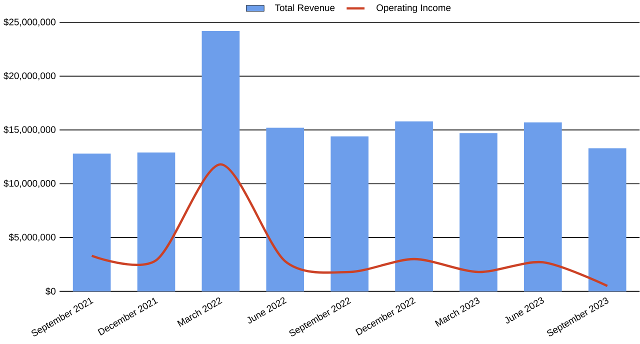  What do you see at coordinates (32, 238) in the screenshot?
I see `y-tick-label: $5,000,000` at bounding box center [32, 238].